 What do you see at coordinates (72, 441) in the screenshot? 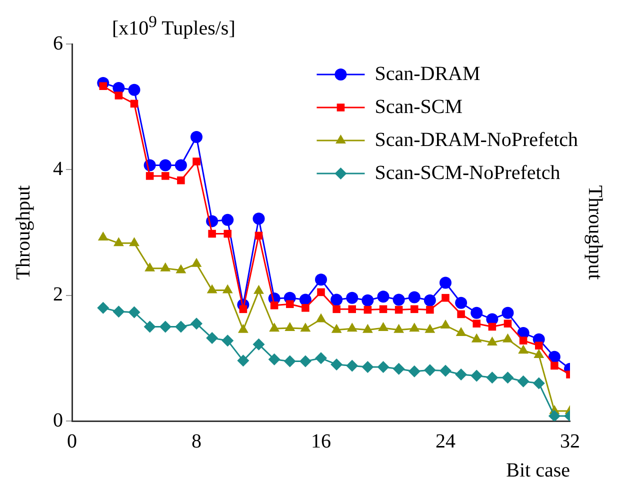
I see `x-tick-label: 0` at bounding box center [72, 441].